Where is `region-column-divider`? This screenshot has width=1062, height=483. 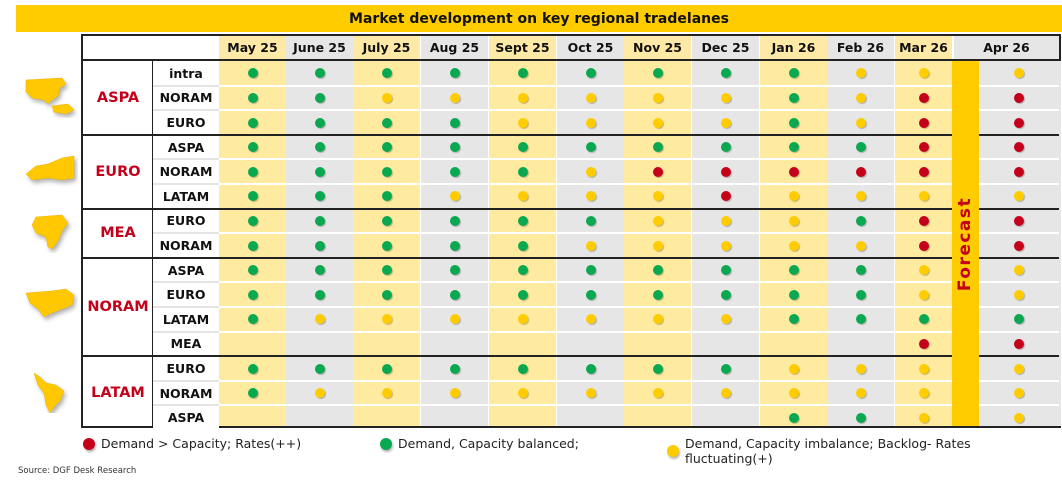
region-column-divider is located at coordinates (152, 243).